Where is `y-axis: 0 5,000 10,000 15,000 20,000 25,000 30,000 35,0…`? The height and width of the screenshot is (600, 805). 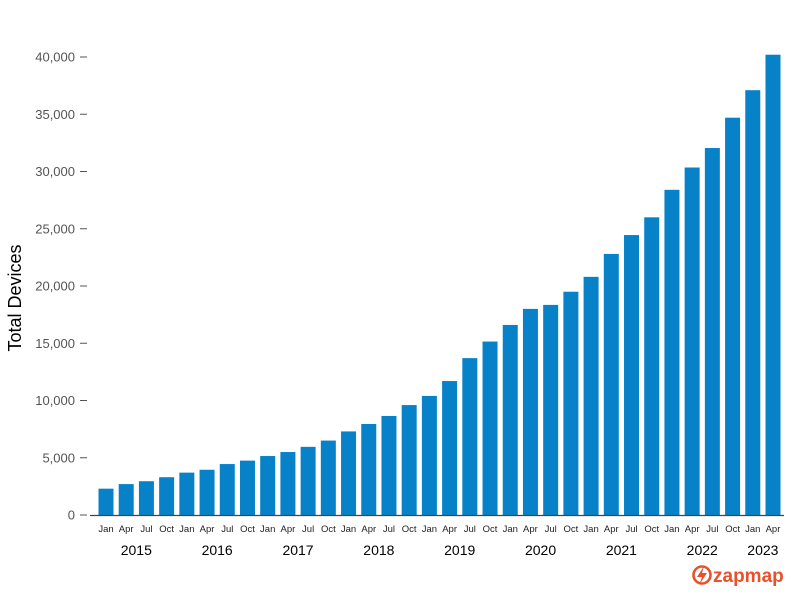 y-axis: 0 5,000 10,000 15,000 20,000 25,000 30,000 35,0… is located at coordinates (61, 286).